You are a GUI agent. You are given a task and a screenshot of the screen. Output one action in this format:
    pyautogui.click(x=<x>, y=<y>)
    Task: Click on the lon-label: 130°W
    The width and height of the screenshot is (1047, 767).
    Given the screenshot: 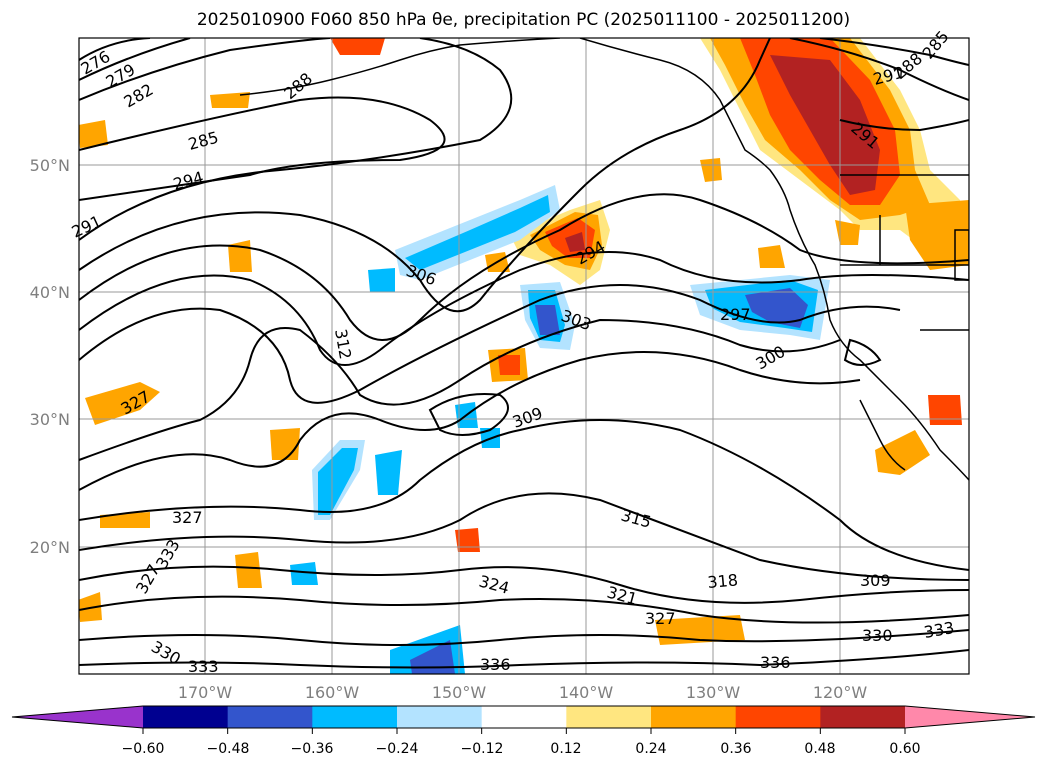 What is the action you would take?
    pyautogui.click(x=713, y=692)
    